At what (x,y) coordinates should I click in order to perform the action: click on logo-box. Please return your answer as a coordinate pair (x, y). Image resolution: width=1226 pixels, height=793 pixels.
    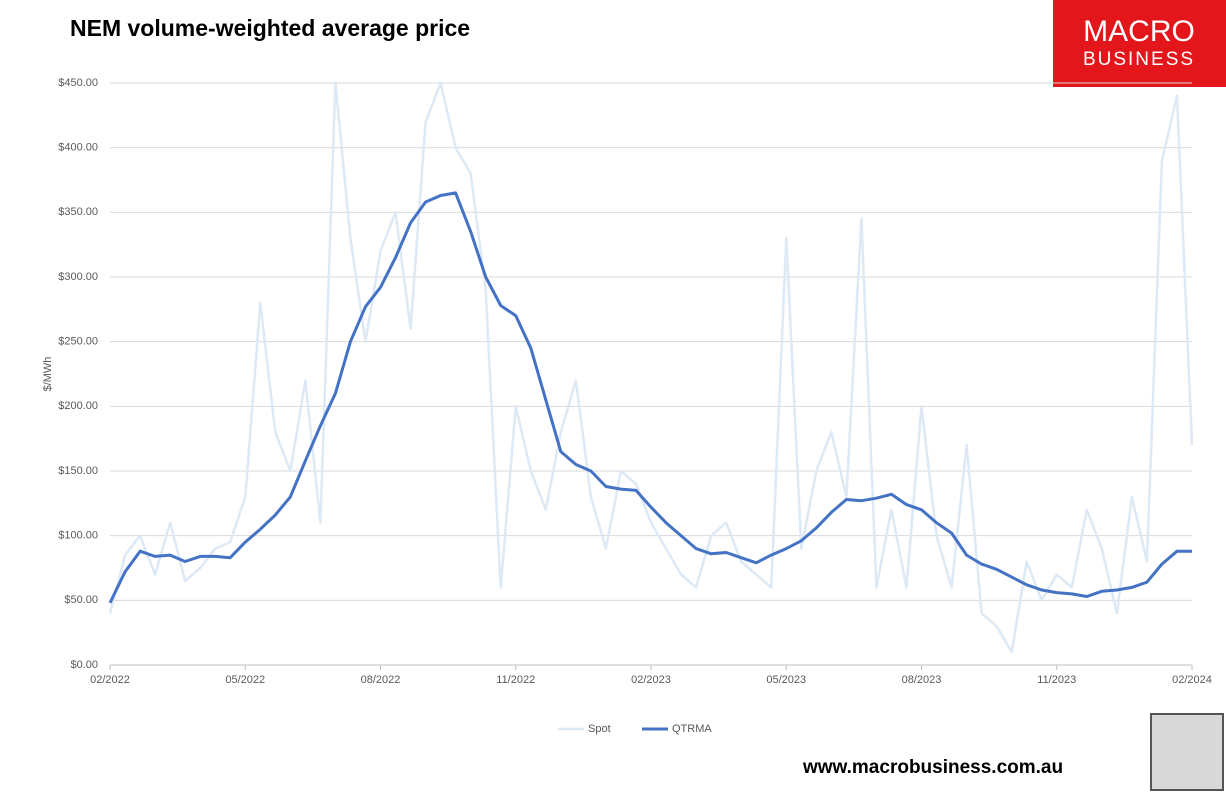
    Looking at the image, I should click on (1139, 43).